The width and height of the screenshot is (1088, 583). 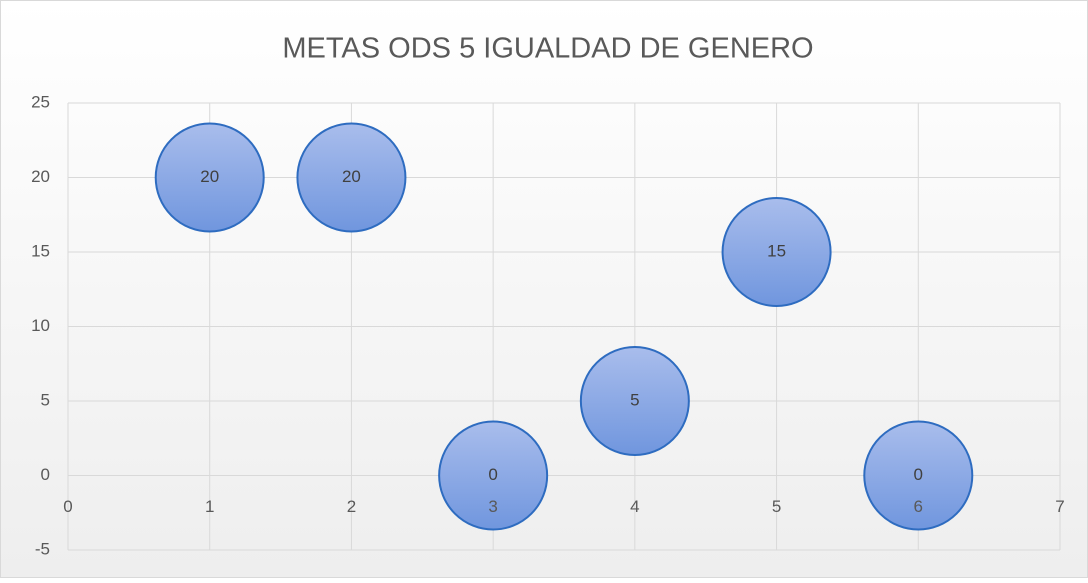 What do you see at coordinates (40, 101) in the screenshot?
I see `y-tick-label: 25` at bounding box center [40, 101].